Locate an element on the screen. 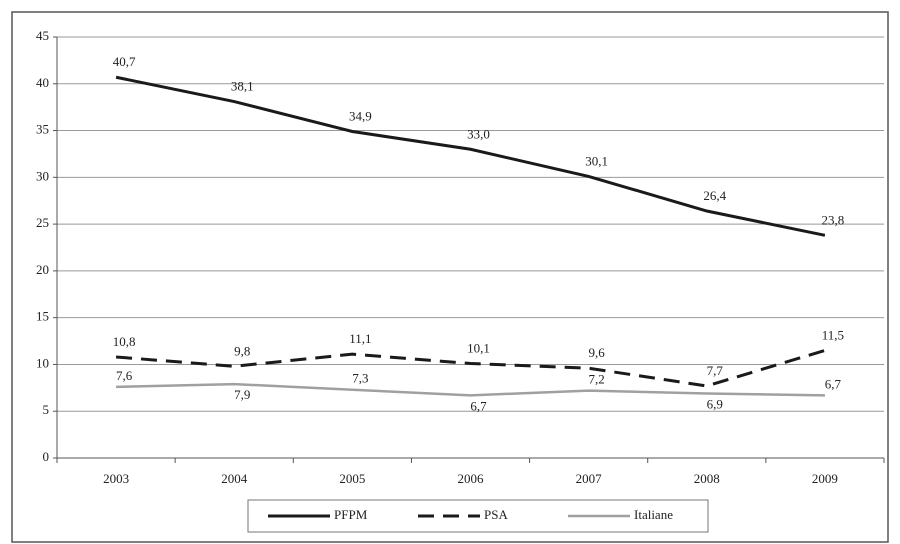 This screenshot has height=544, width=900. data-label: 7,6 is located at coordinates (124, 375).